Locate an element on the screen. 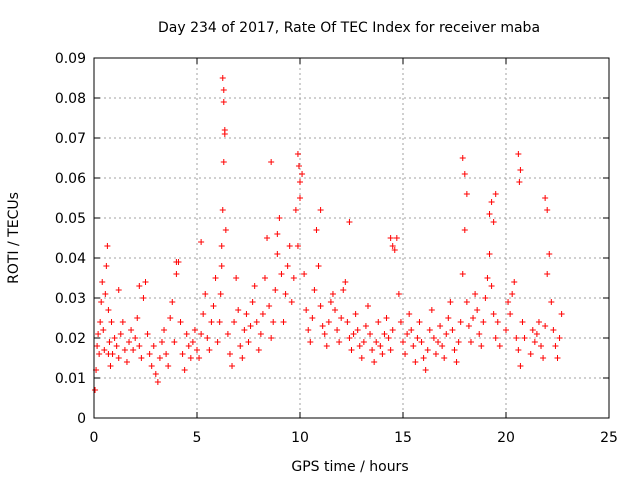 Image resolution: width=640 pixels, height=480 pixels. y-tick-label: 0 is located at coordinates (81, 419).